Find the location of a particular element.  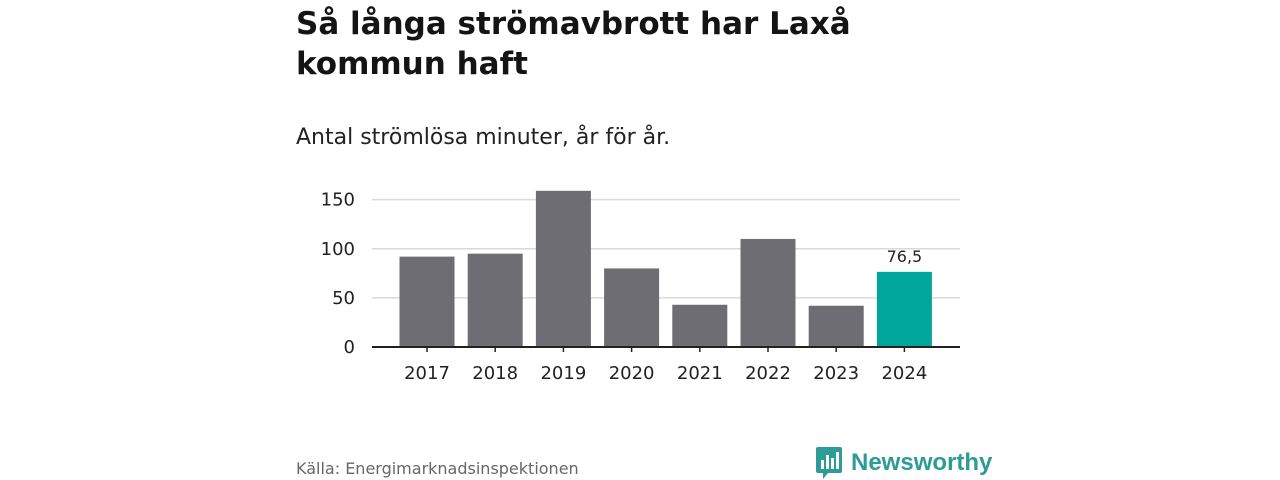

brand-name: Newsworthy is located at coordinates (922, 462).